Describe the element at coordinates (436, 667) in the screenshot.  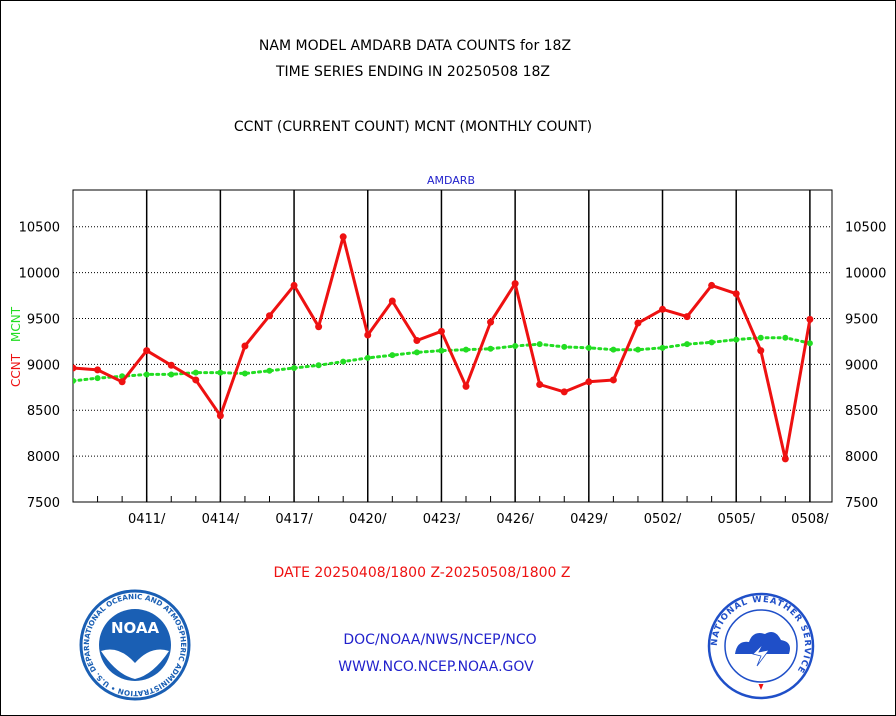
I see `footer-url: WWW.NCO.NCEP.NOAA.GOV` at that location.